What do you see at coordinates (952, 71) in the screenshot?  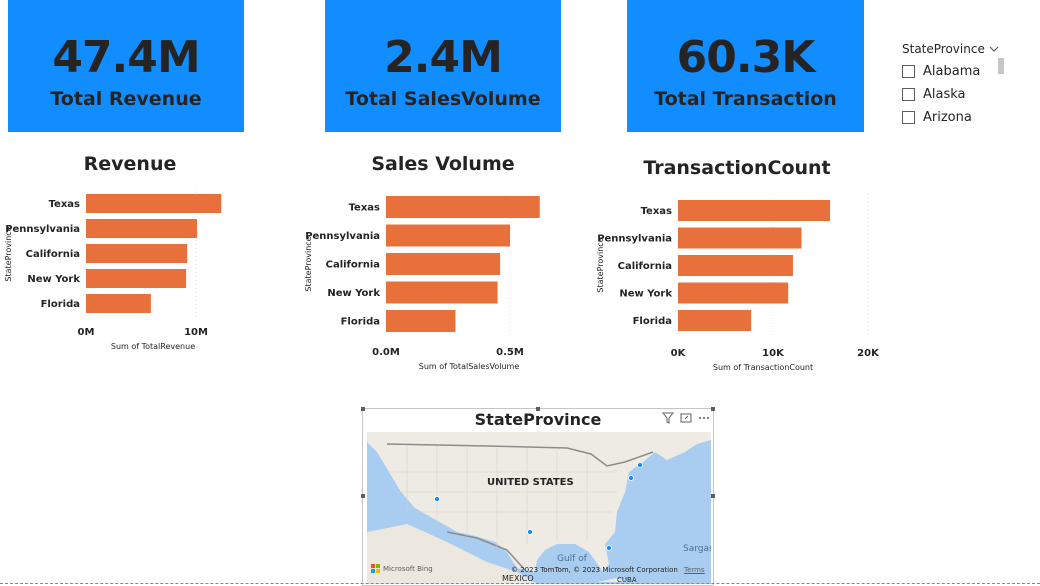 I see `slicer-item-label: Alabama` at bounding box center [952, 71].